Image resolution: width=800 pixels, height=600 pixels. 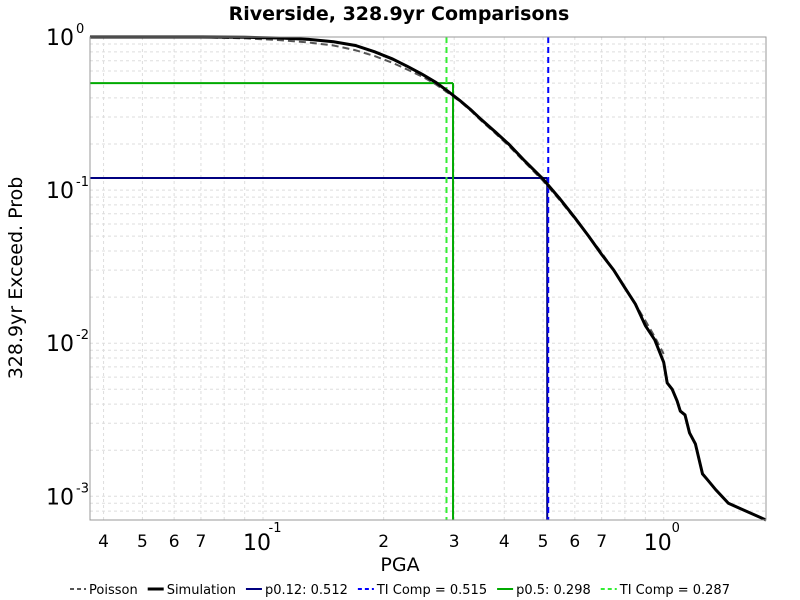 I want to click on y-axis-label: 328.9yr Exceed. Prob, so click(x=16, y=278).